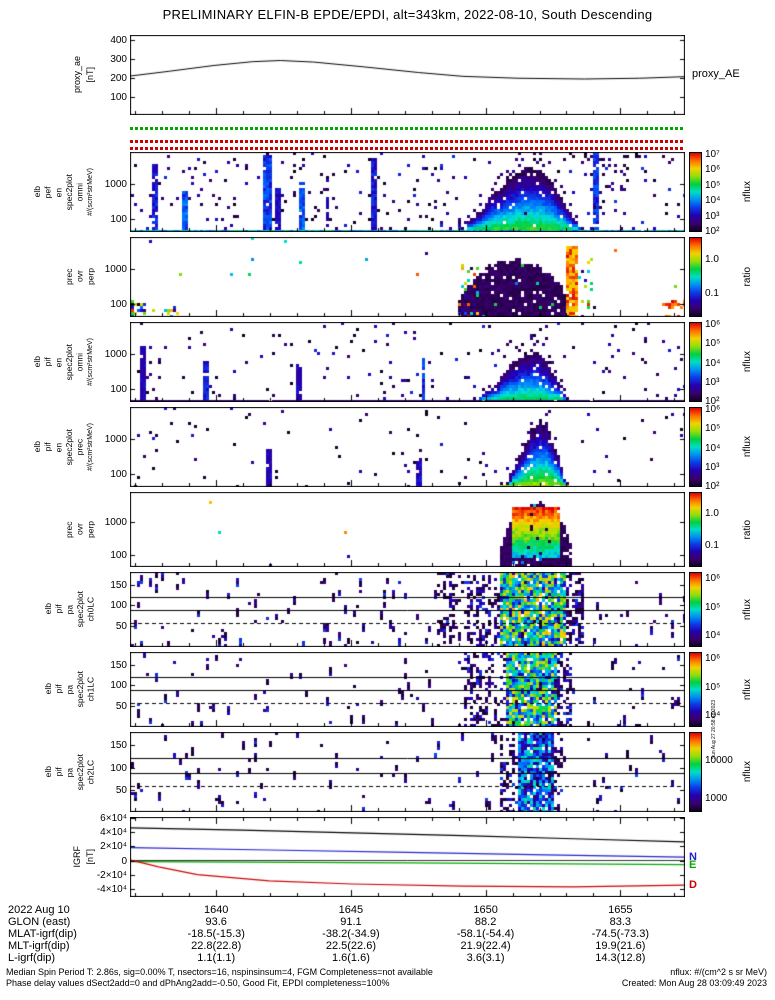  Describe the element at coordinates (113, 819) in the screenshot. I see `y-tick-label: 6×10⁴` at that location.